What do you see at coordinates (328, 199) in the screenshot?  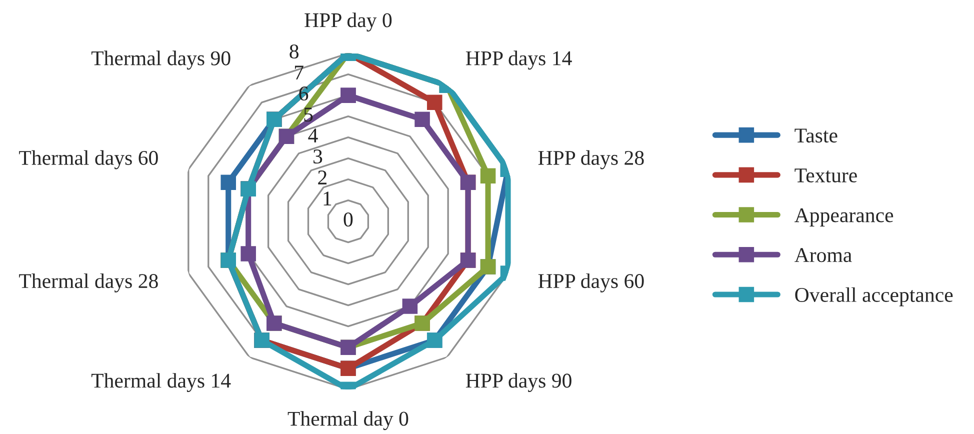 I see `y-tick-label: 1` at bounding box center [328, 199].